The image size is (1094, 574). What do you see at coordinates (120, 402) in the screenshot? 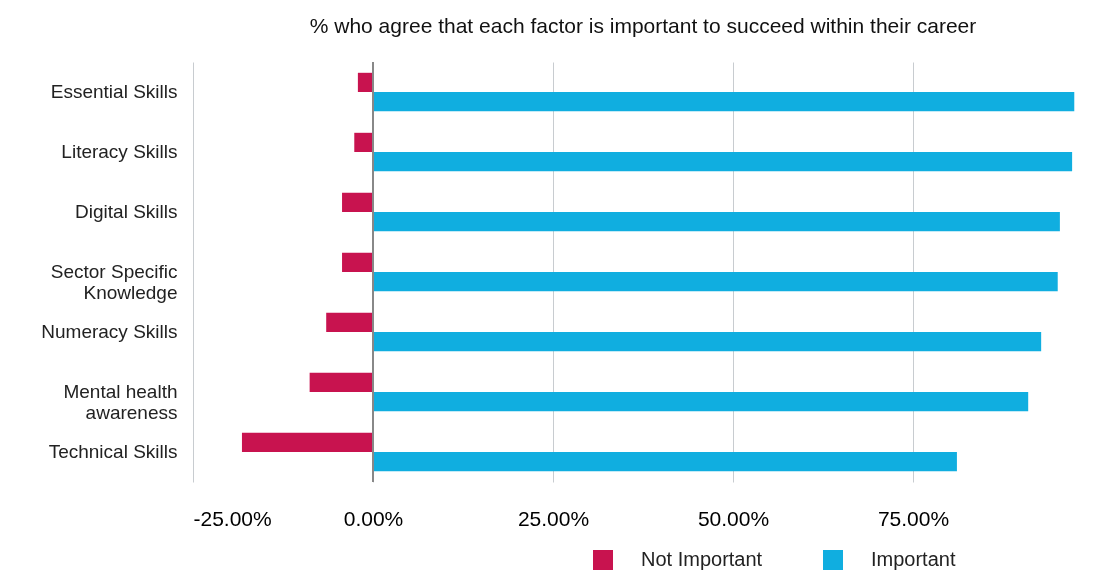
I see `y-tick-label: Mental health awareness` at bounding box center [120, 402].